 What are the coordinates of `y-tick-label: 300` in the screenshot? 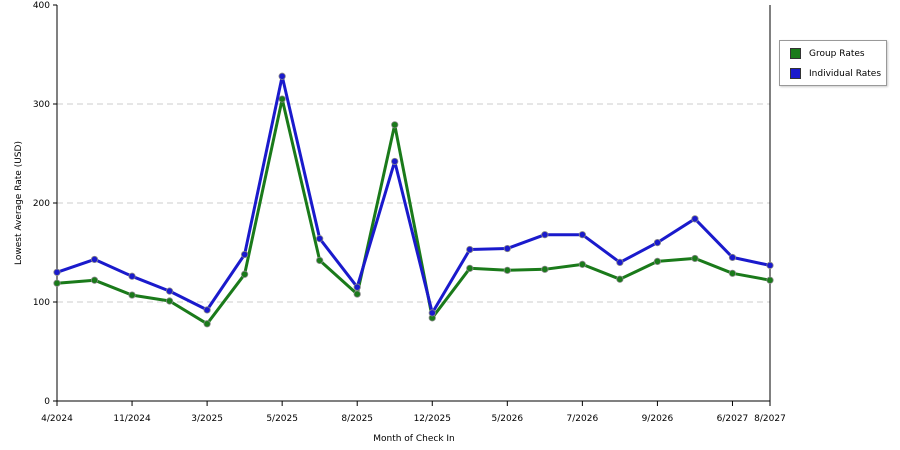 It's located at (41, 105).